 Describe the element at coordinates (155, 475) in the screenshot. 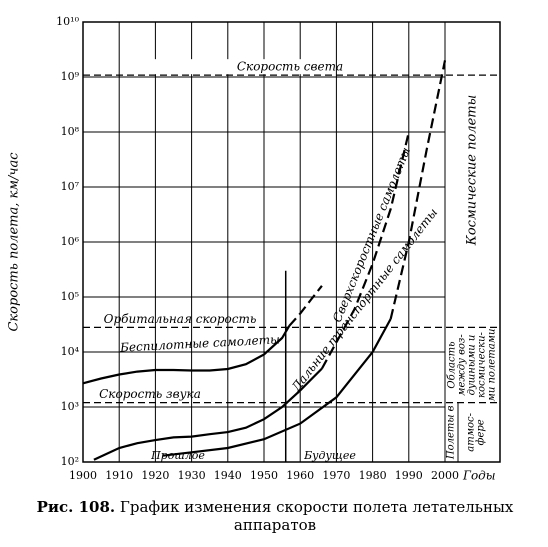

I see `x-tick-label: 1920` at that location.